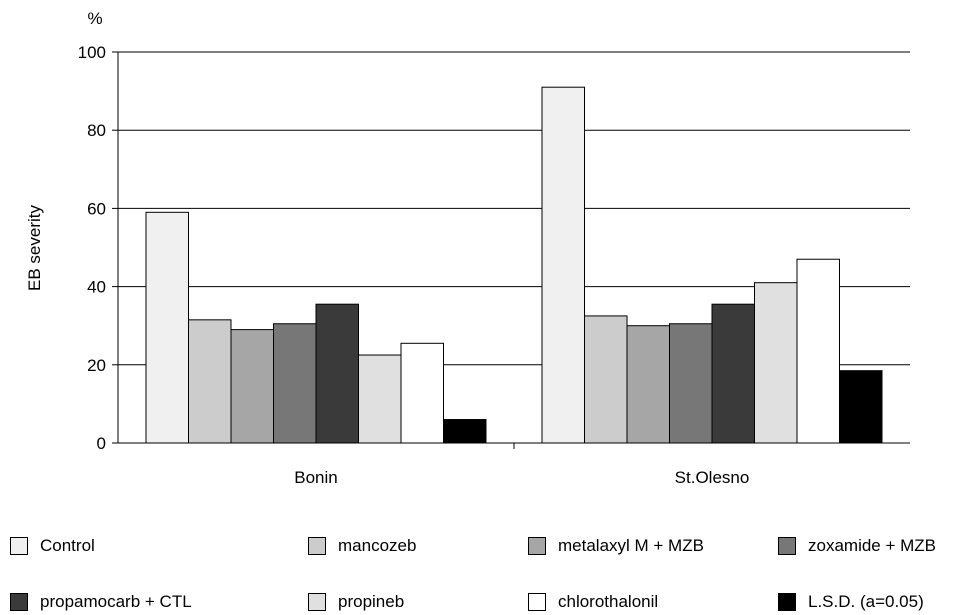 This screenshot has height=615, width=975. What do you see at coordinates (521, 465) in the screenshot?
I see `x-ticks: Bonin St.Olesno` at bounding box center [521, 465].